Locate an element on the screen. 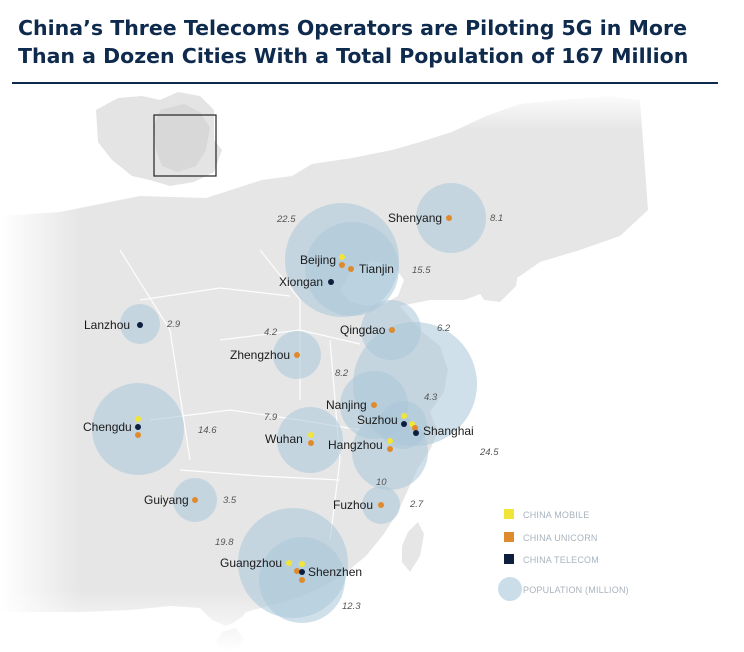 Image resolution: width=744 pixels, height=652 pixels. label-suzhou: Suzhou is located at coordinates (377, 420).